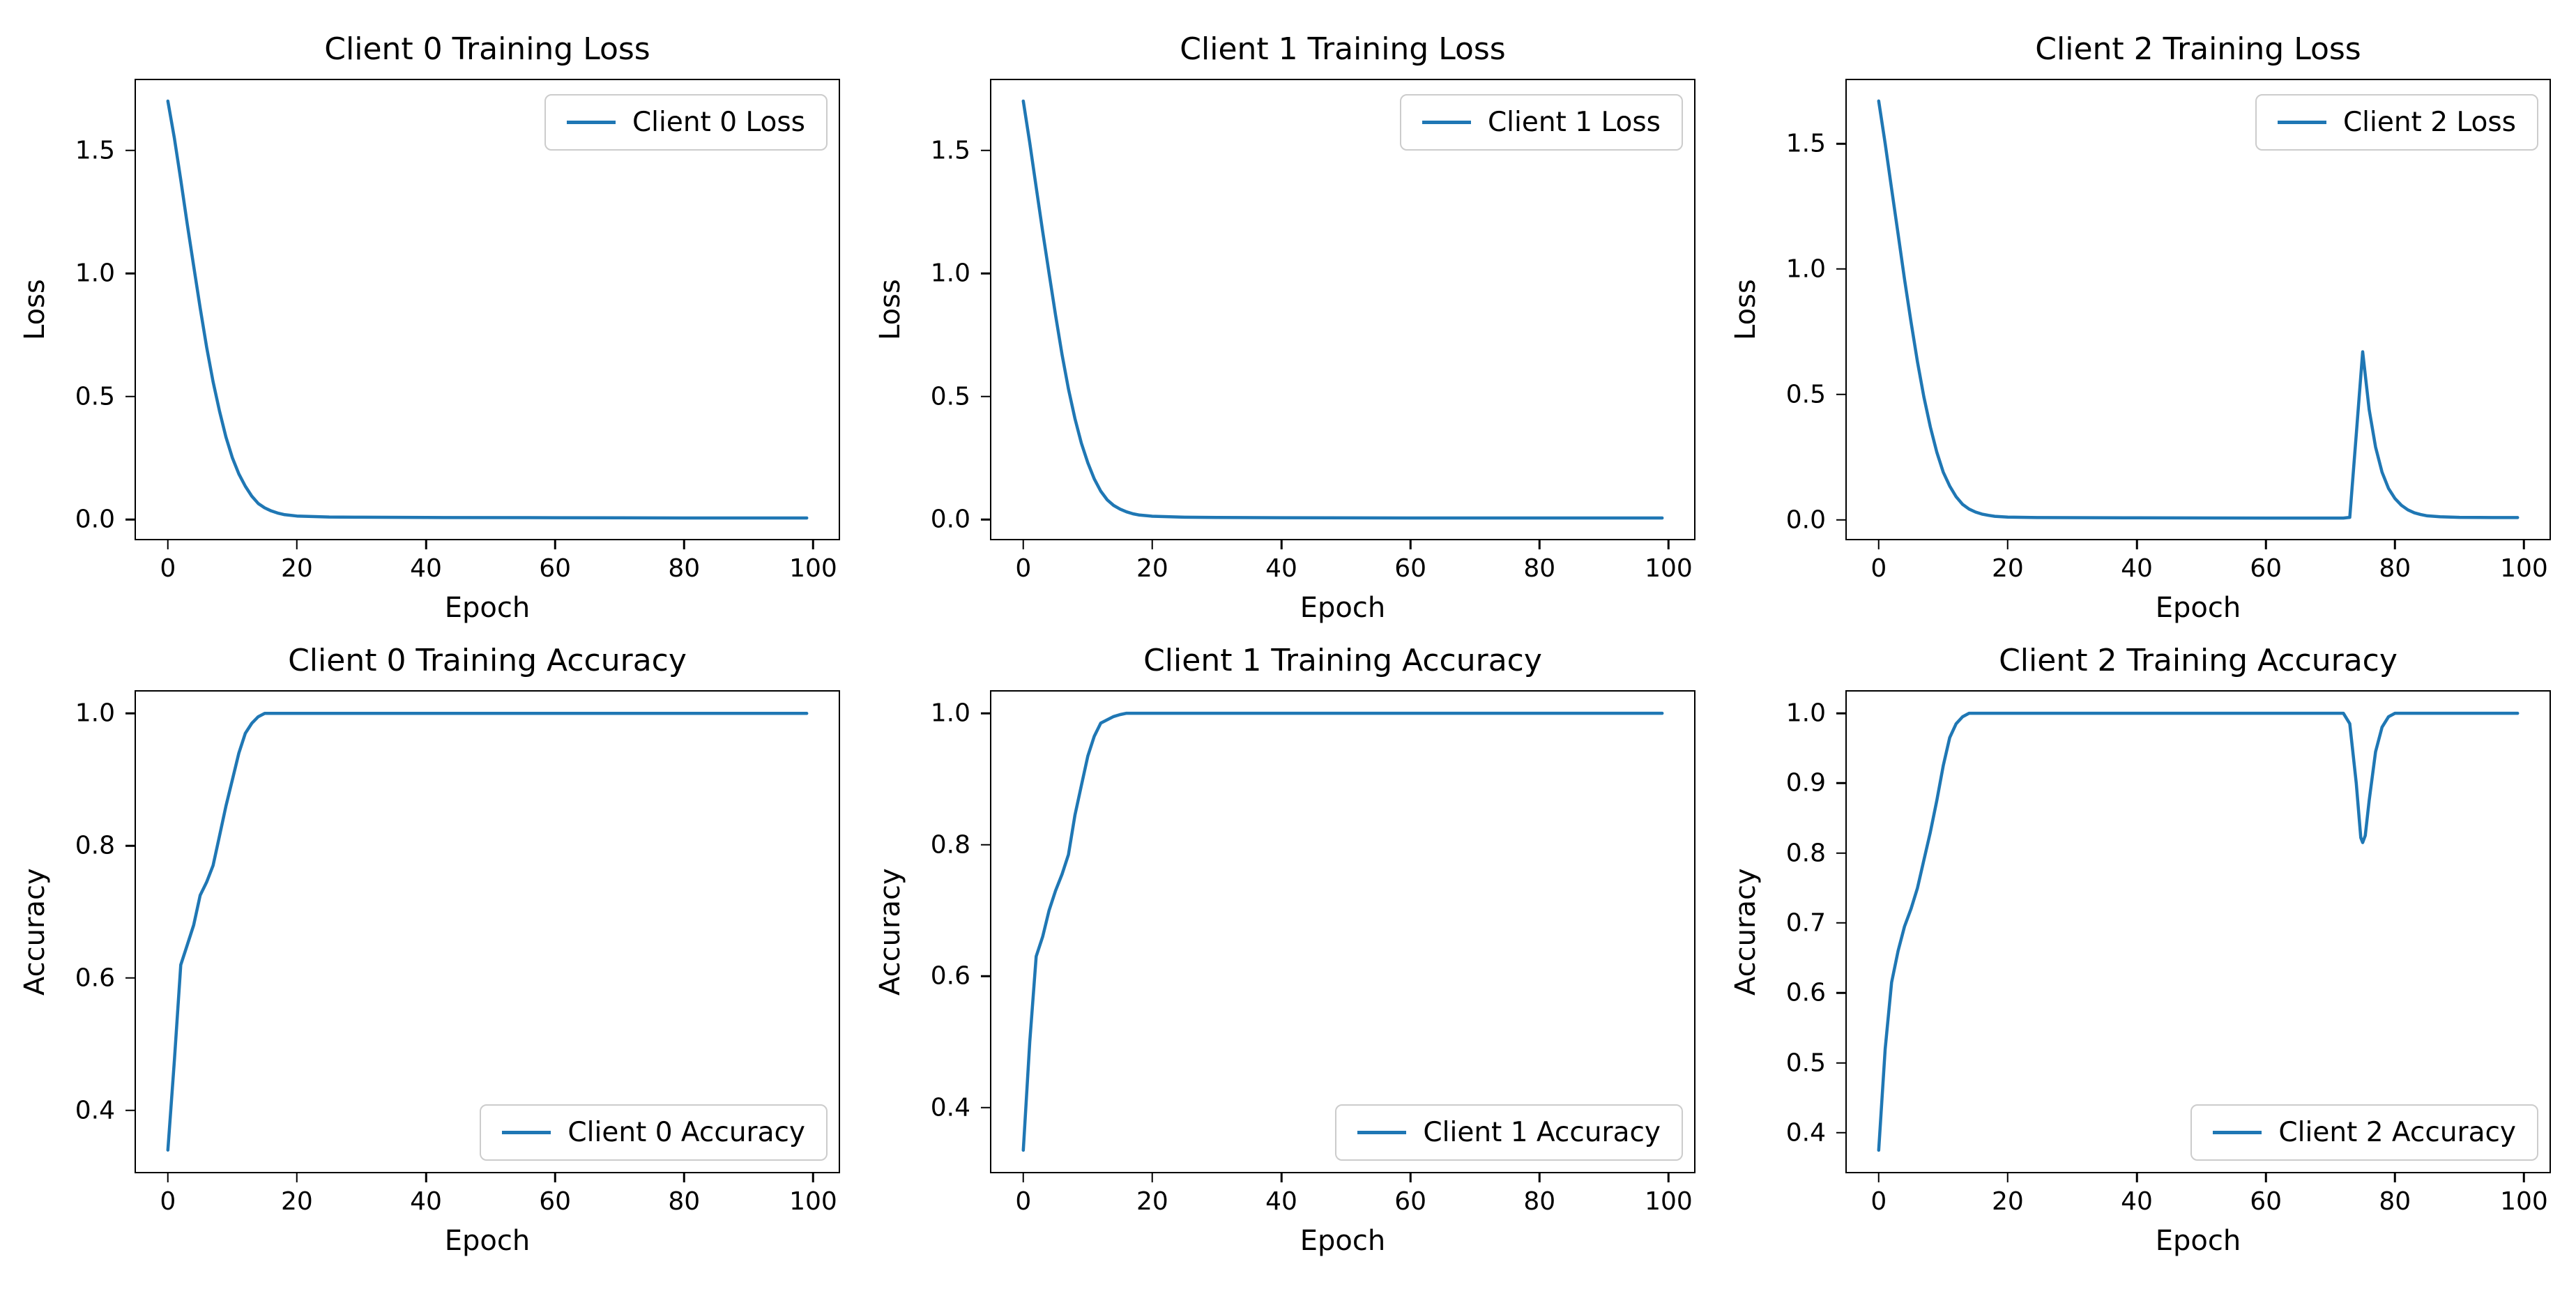  Describe the element at coordinates (686, 1132) in the screenshot. I see `legend-label: Client 0 Accuracy` at that location.